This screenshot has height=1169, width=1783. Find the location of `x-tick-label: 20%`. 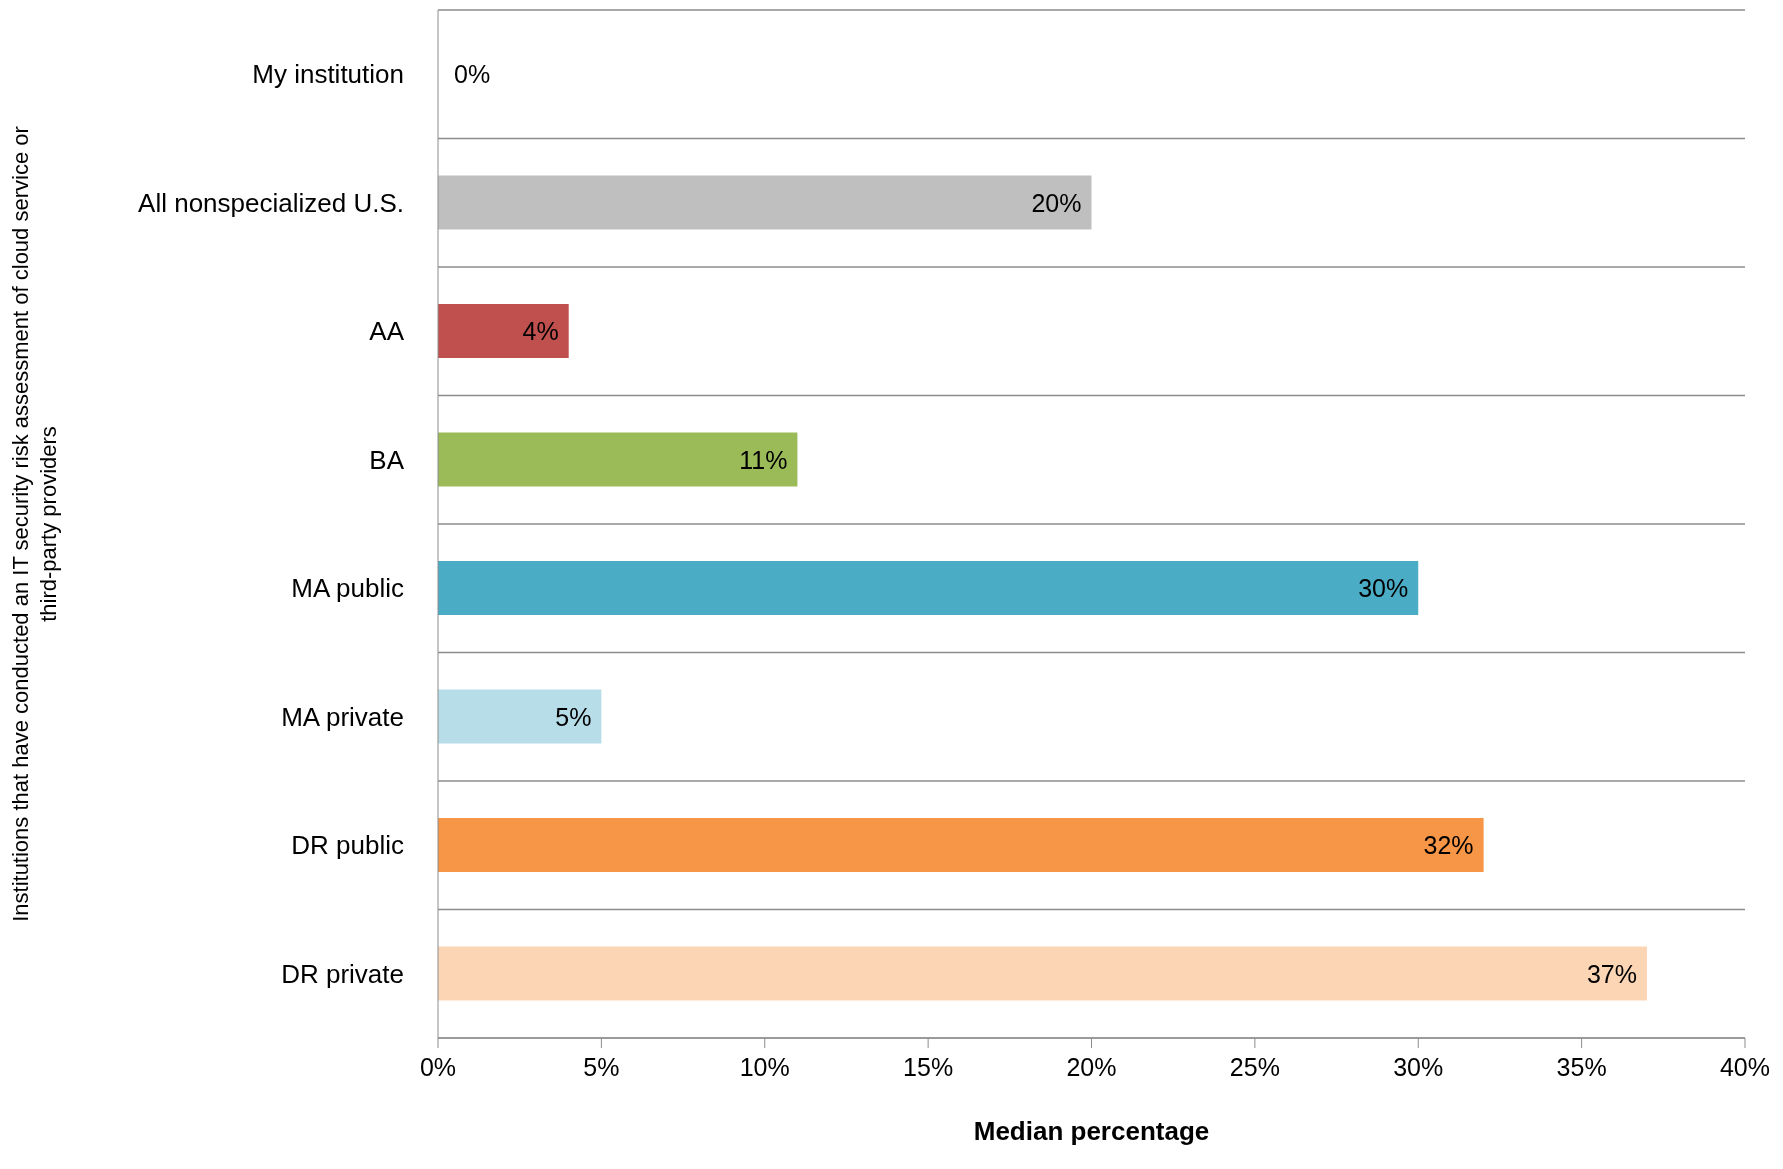

x-tick-label: 20% is located at coordinates (1091, 1066).